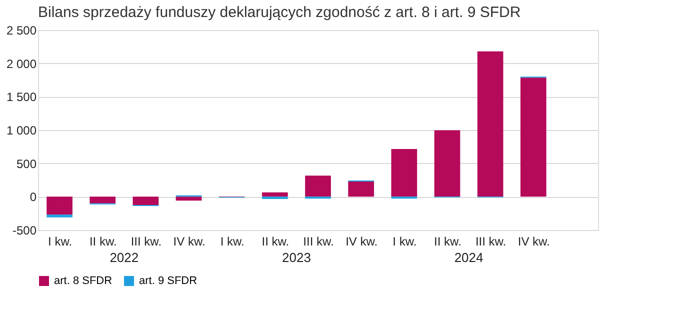 This screenshot has height=327, width=686. Describe the element at coordinates (83, 281) in the screenshot. I see `legend-label: art. 8 SFDR` at that location.